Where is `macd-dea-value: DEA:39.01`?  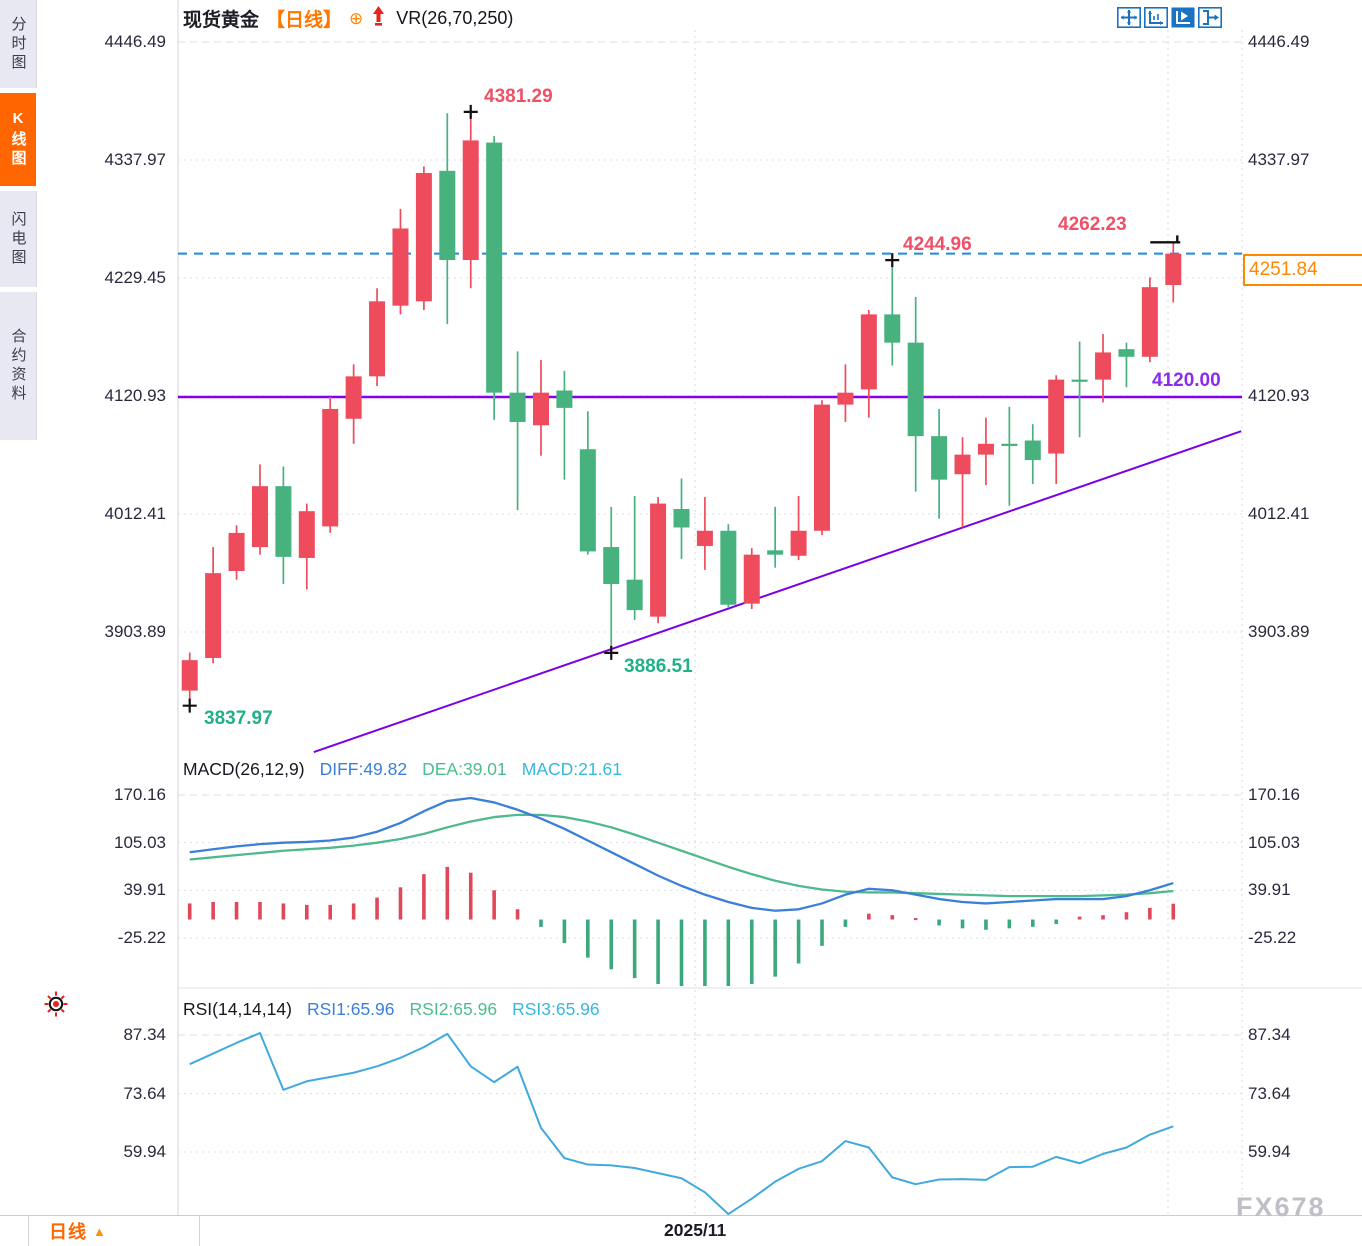 macd-dea-value: DEA:39.01 is located at coordinates (464, 769).